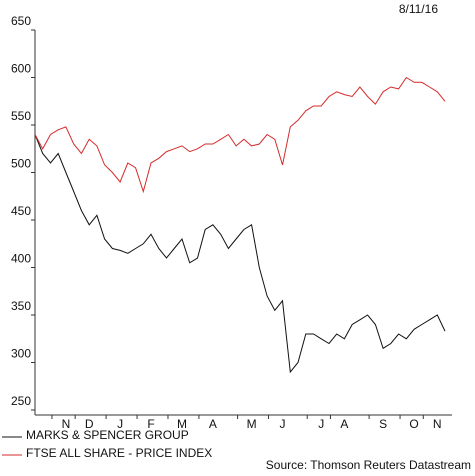 This screenshot has height=476, width=475. What do you see at coordinates (368, 465) in the screenshot?
I see `source-note: Source: Thomson Reuters Datastream` at bounding box center [368, 465].